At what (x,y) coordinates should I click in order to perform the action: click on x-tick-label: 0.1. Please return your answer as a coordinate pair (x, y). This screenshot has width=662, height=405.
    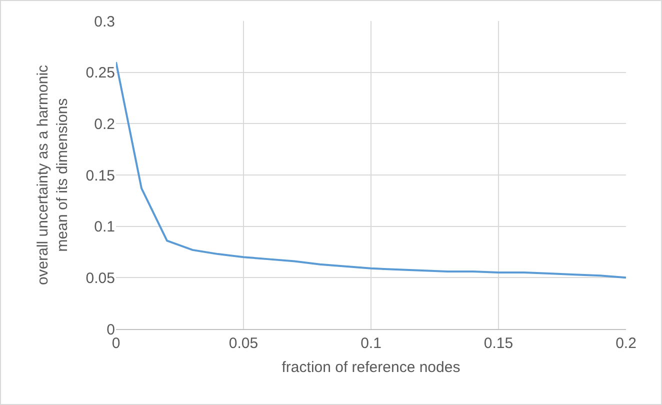
    Looking at the image, I should click on (371, 343).